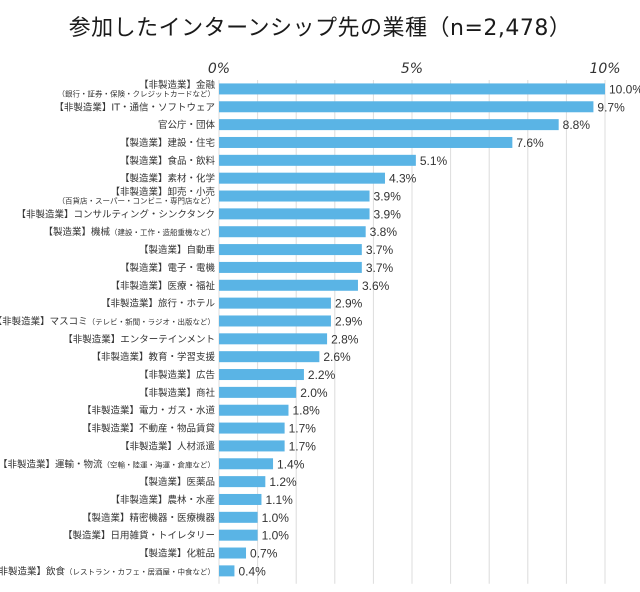 The image size is (640, 592). I want to click on category-label: 【非製造業】飲食（レストラン・カフェ・居酒屋・中食など）, so click(107, 571).